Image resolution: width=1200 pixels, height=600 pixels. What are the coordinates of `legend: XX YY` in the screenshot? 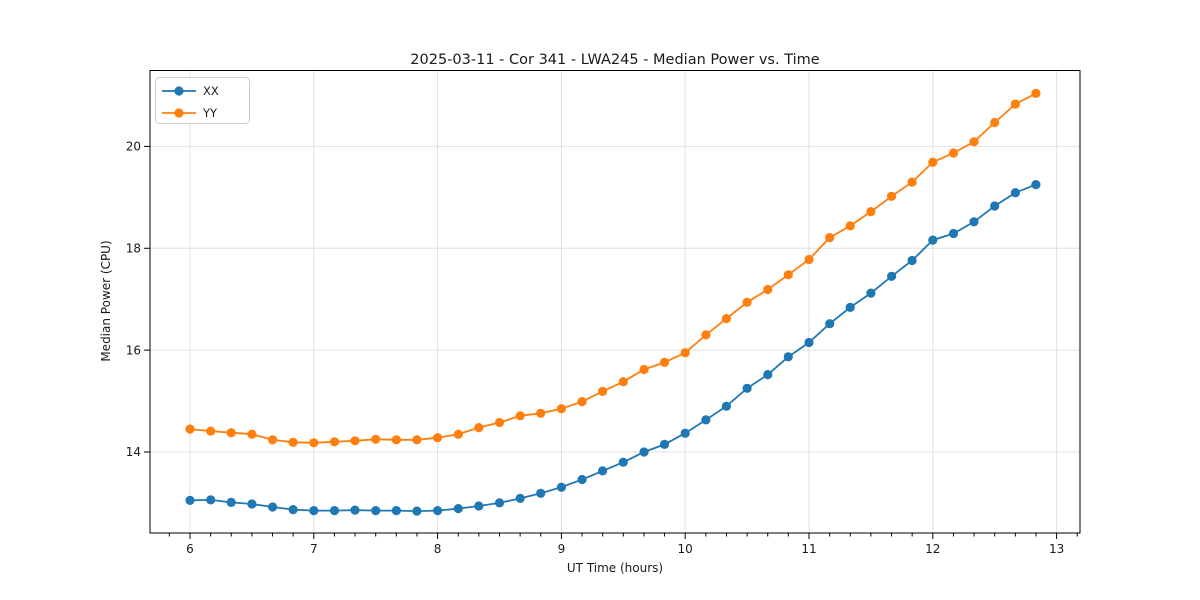 It's located at (202, 100).